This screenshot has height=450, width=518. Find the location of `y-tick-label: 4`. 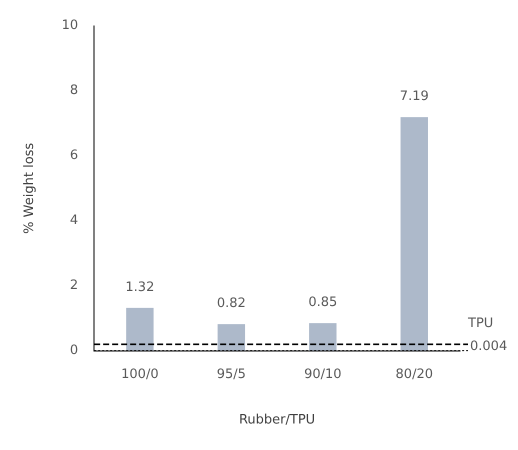

y-tick-label: 4 is located at coordinates (74, 220).